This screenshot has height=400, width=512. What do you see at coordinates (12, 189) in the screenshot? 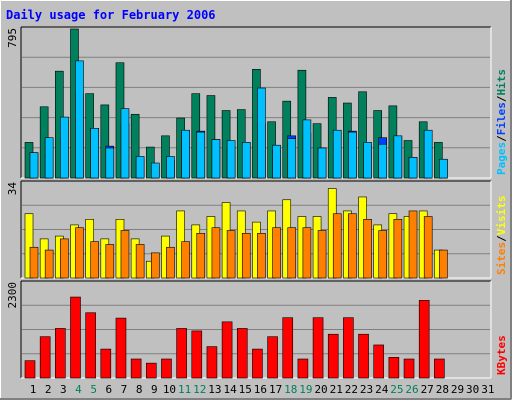
I see `y-max-label: 34` at bounding box center [12, 189].